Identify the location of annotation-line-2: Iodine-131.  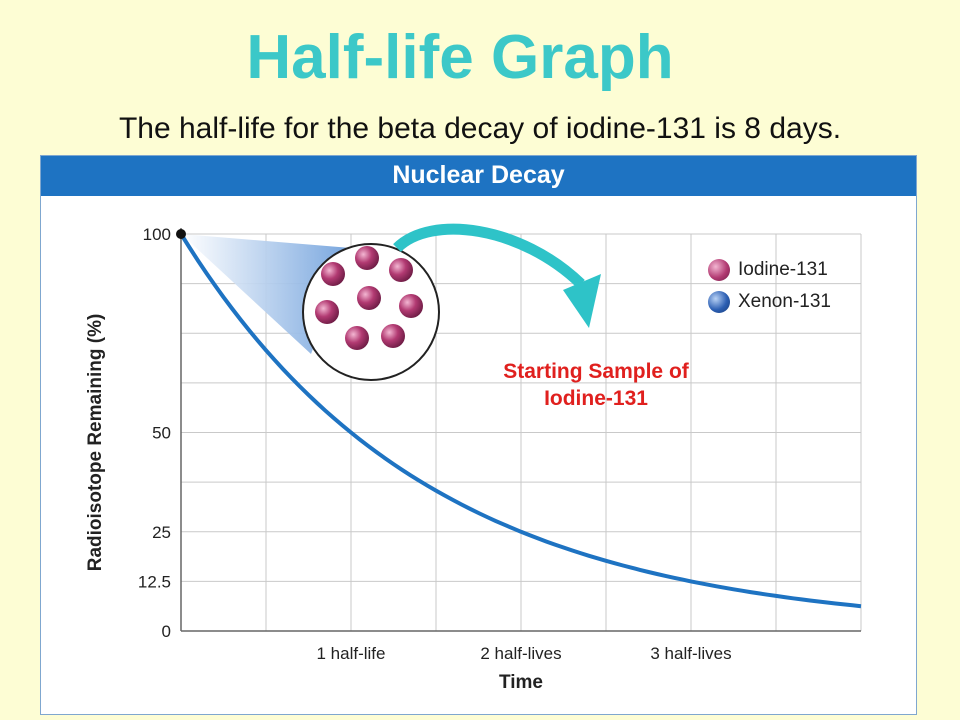
(596, 398).